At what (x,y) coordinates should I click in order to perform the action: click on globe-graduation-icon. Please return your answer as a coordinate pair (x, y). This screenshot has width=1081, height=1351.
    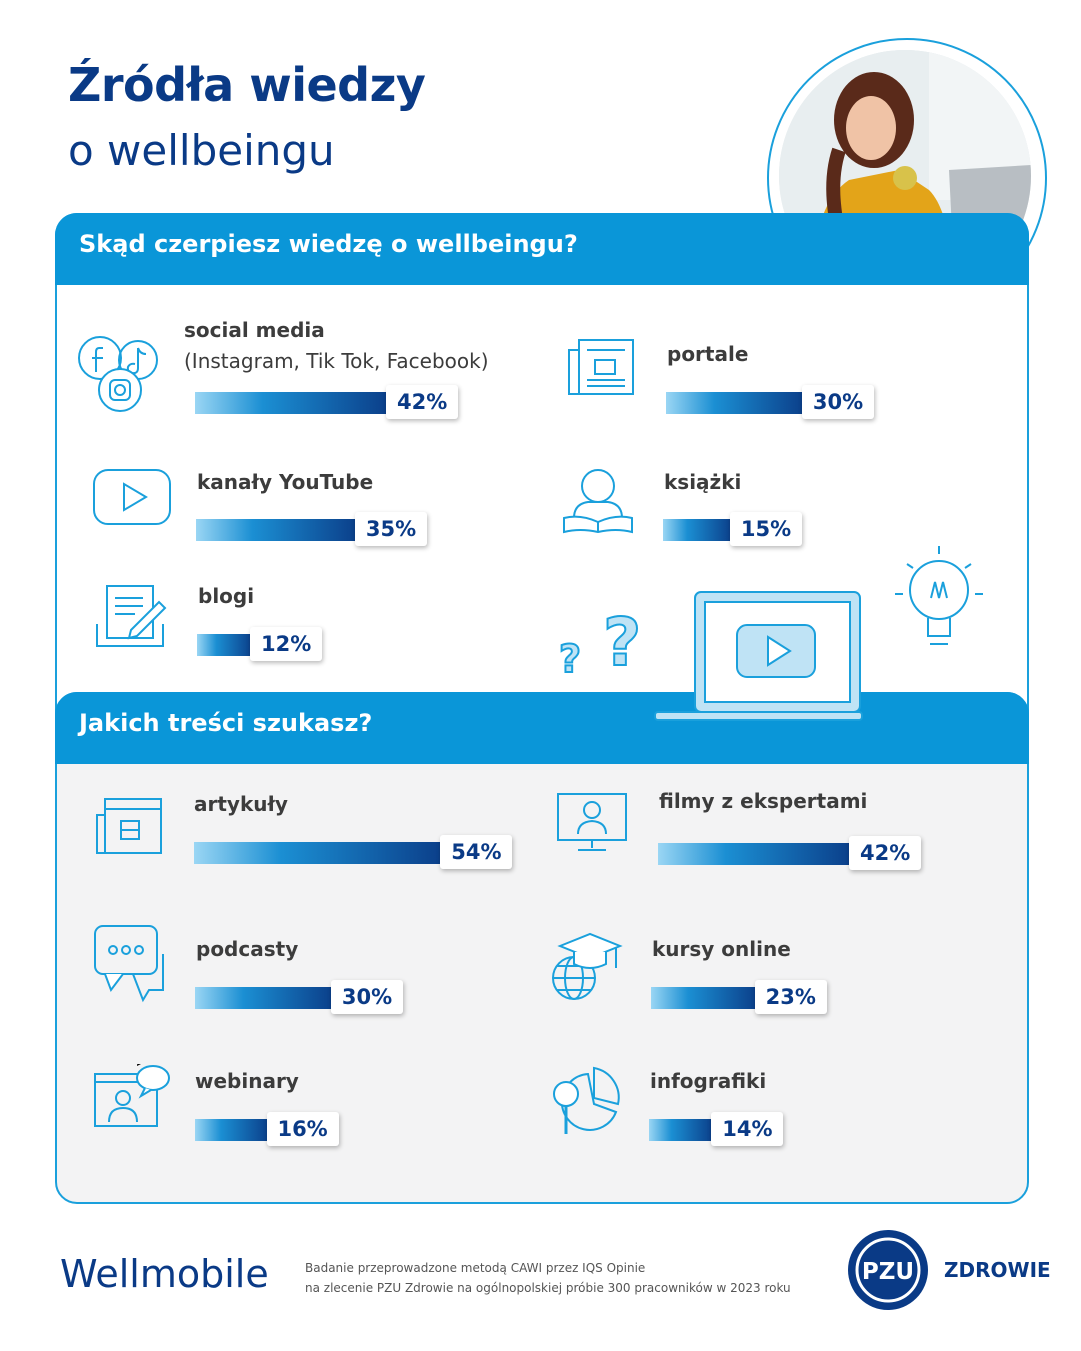
    Looking at the image, I should click on (587, 966).